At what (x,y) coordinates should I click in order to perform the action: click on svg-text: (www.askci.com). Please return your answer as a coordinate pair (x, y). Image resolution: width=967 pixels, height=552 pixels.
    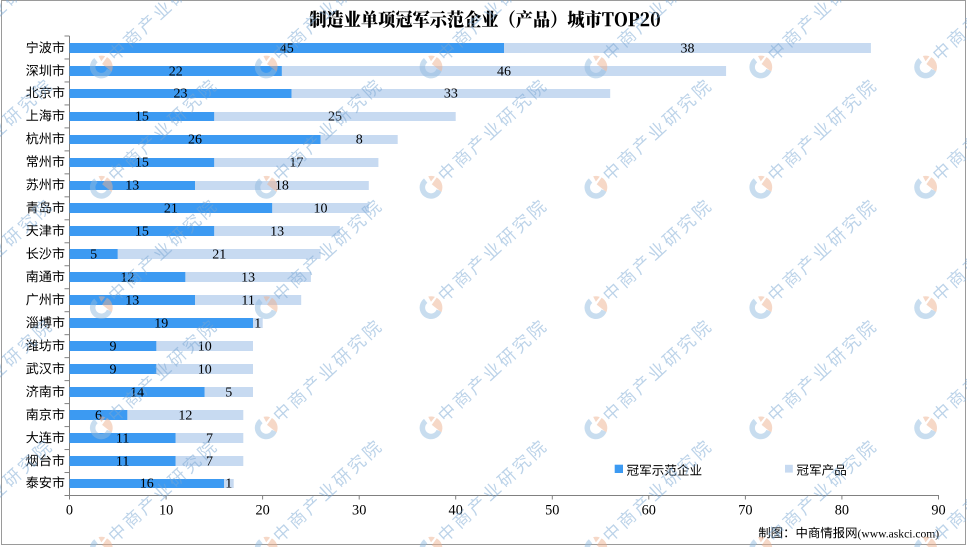
    Looking at the image, I should click on (899, 533).